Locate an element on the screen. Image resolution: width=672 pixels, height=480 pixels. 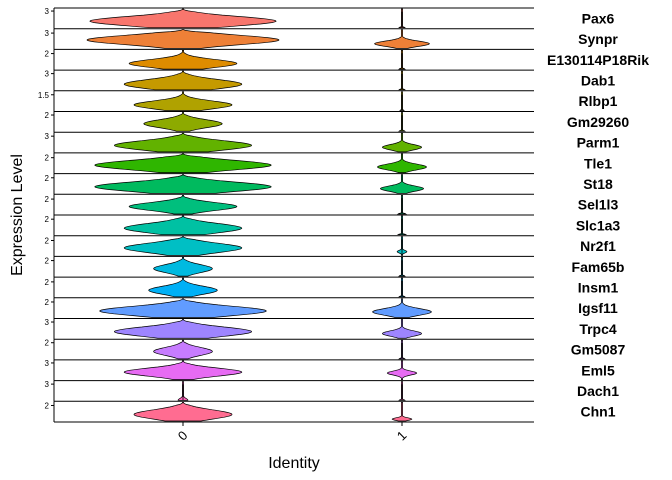
panel-synpr: 3 is located at coordinates (289, 39).